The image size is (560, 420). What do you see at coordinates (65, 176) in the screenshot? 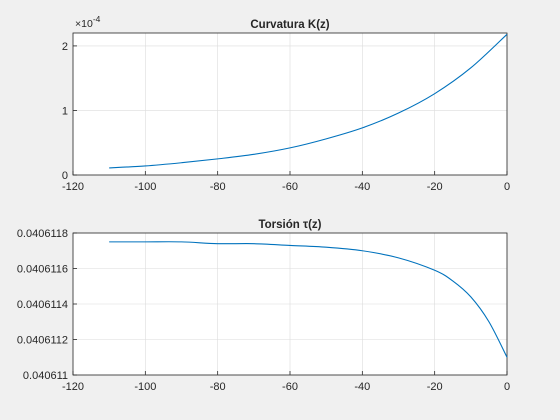
I see `y-tick-label: 0` at bounding box center [65, 176].